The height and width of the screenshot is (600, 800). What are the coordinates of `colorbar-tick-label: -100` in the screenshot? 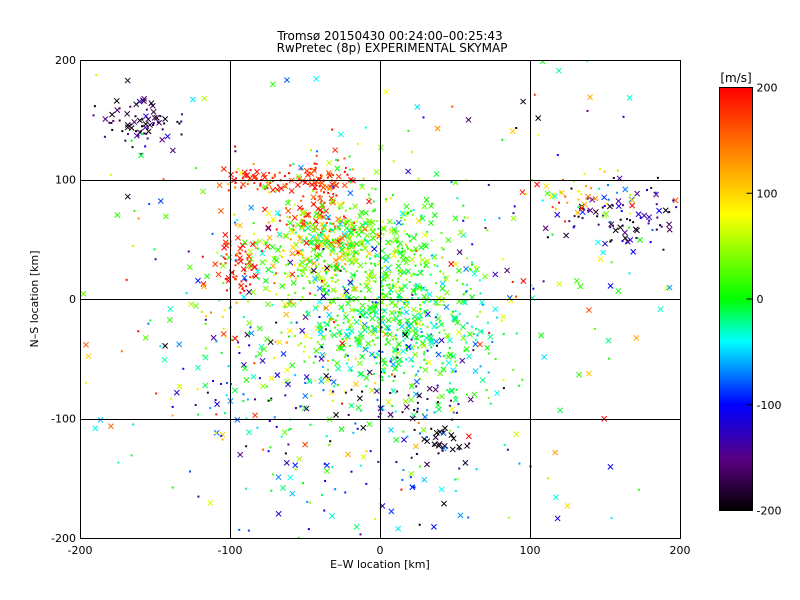 It's located at (769, 405).